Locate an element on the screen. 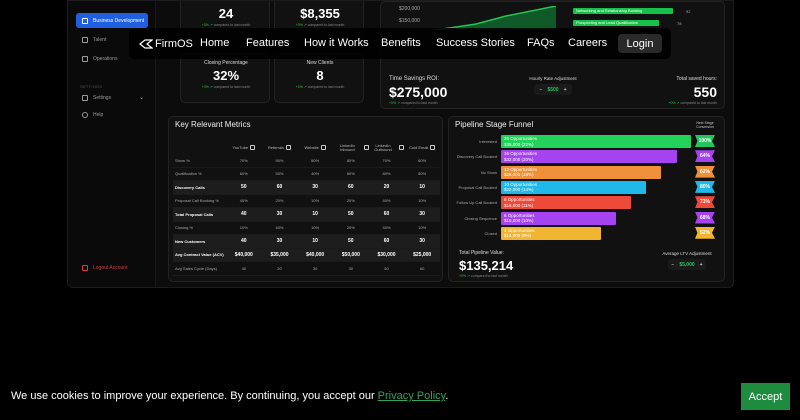 This screenshot has height=420, width=800. funnel-bar-count: 10 Opportunities is located at coordinates (521, 184).